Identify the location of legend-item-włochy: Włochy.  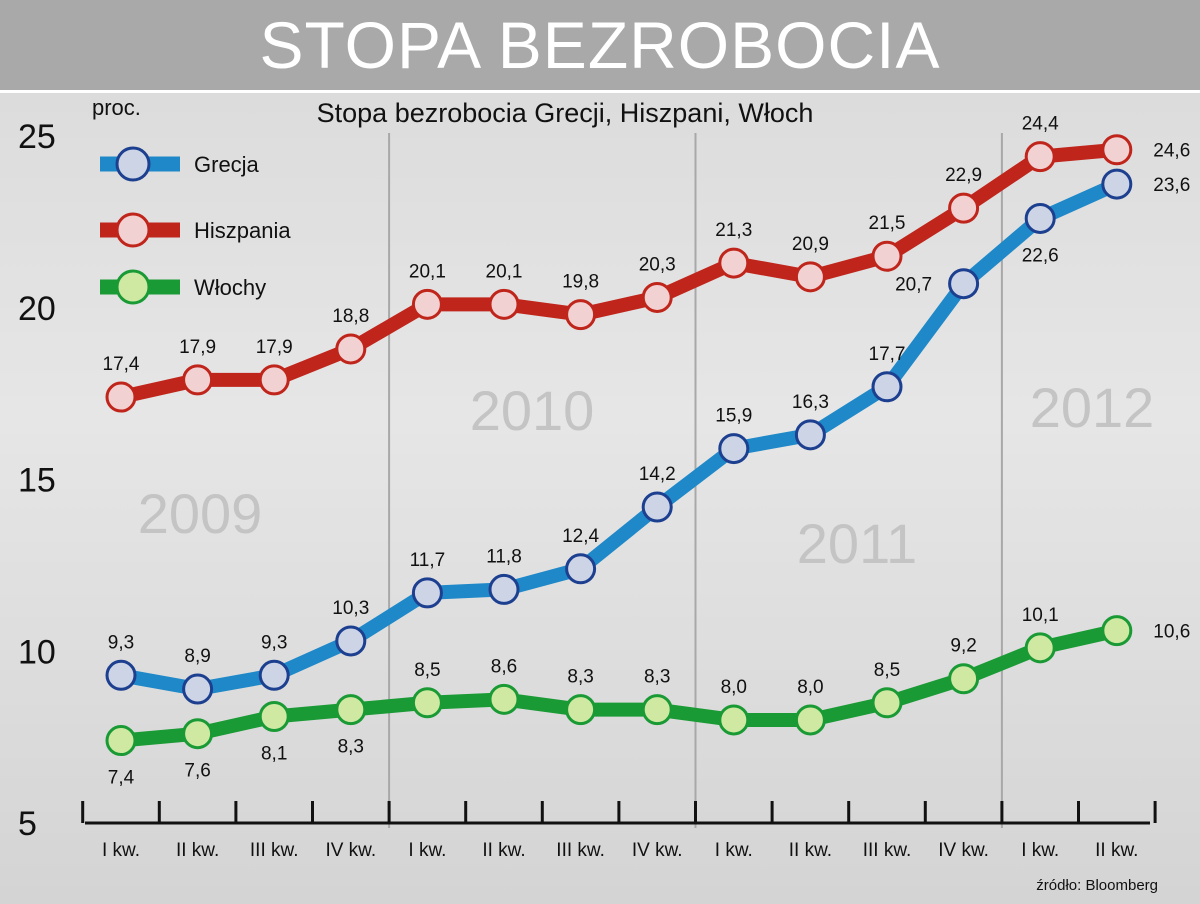
(183, 287).